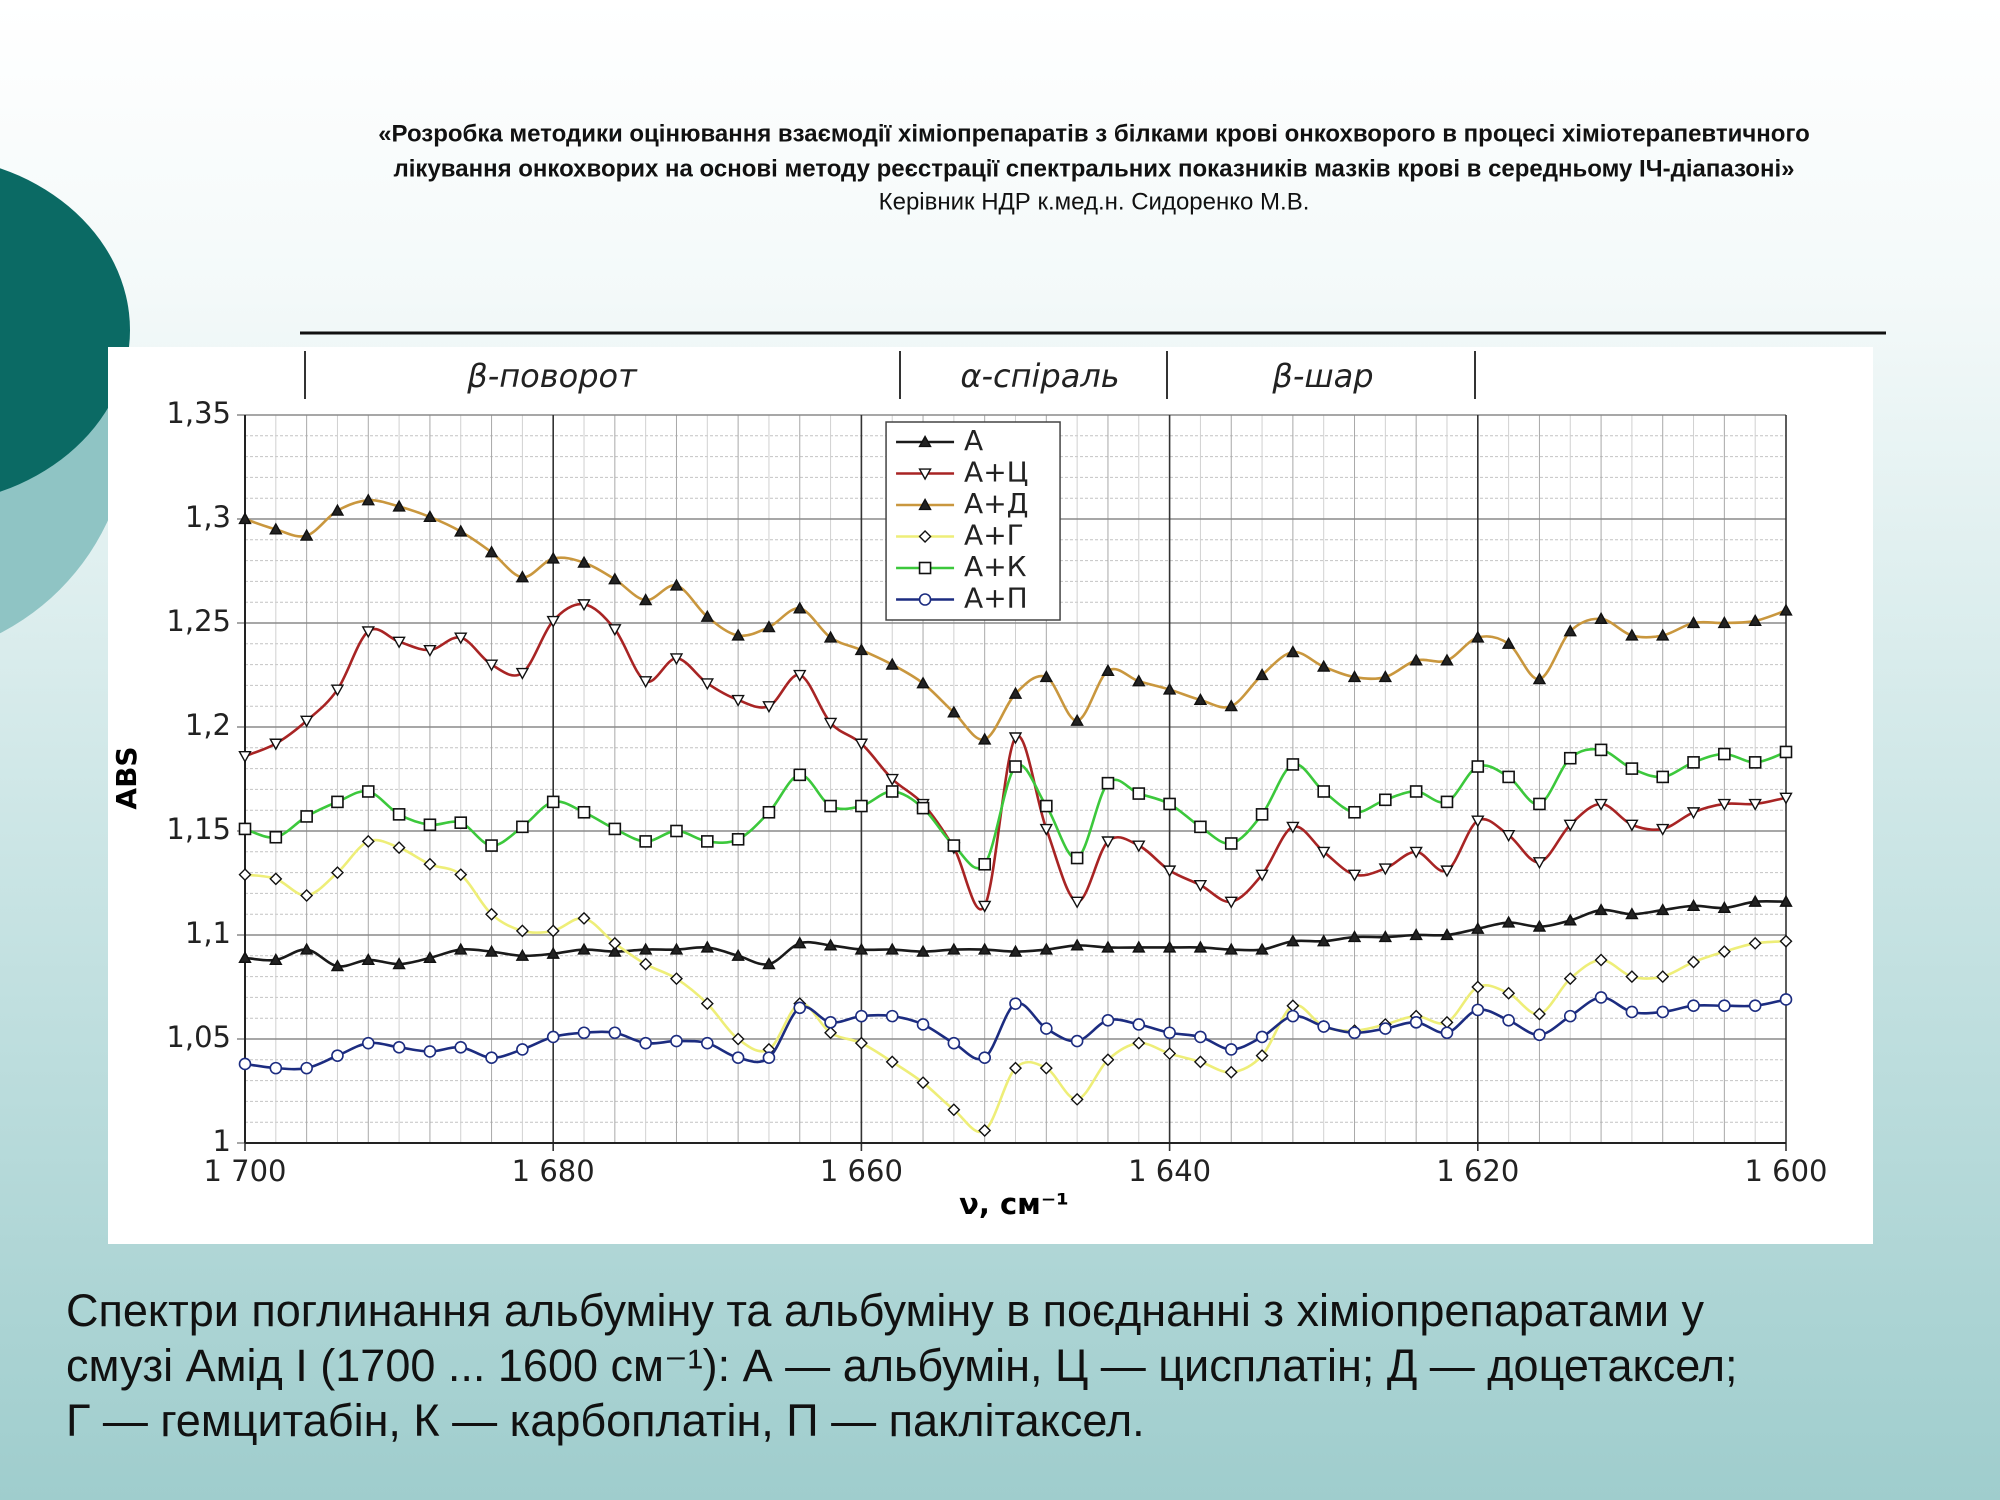  What do you see at coordinates (552, 376) in the screenshot?
I see `region-label: β-поворот` at bounding box center [552, 376].